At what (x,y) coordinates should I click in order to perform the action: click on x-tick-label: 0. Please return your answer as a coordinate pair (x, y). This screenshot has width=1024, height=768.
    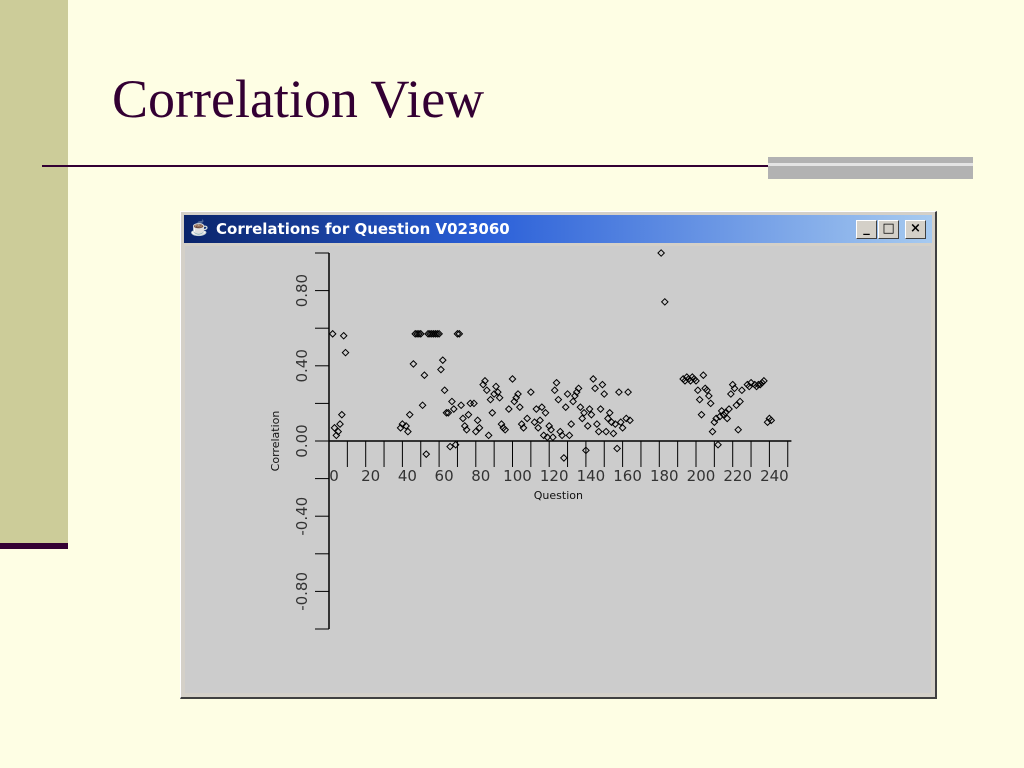
    Looking at the image, I should click on (334, 476).